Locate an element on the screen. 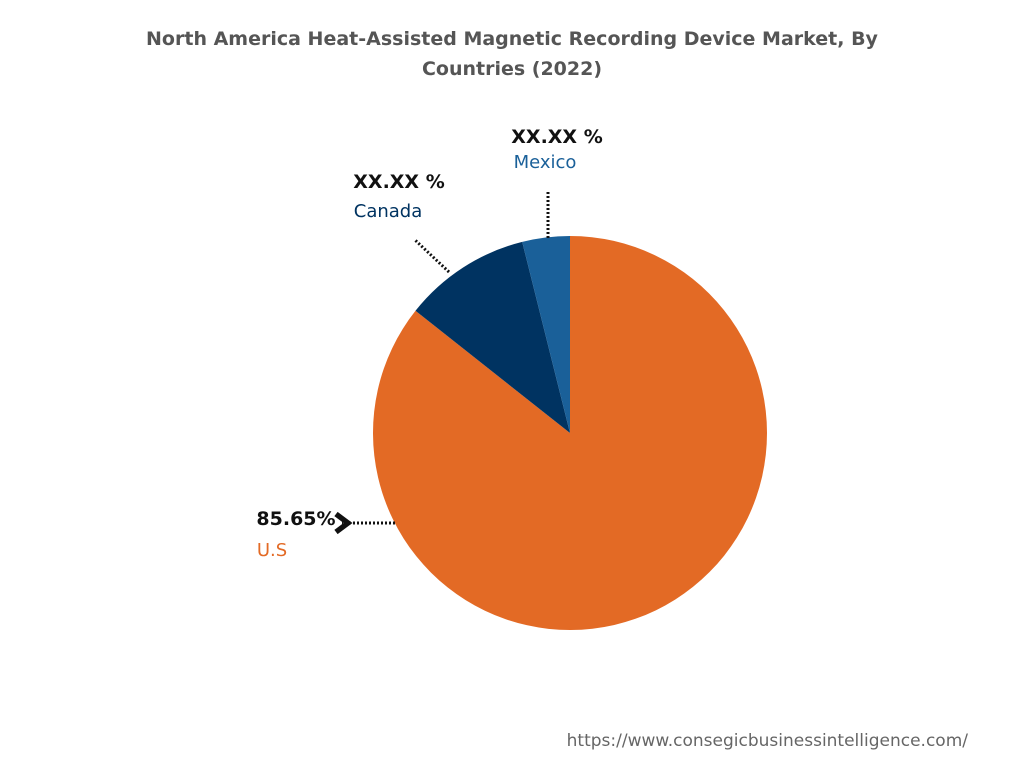 The height and width of the screenshot is (768, 1024). category-label: U.S is located at coordinates (272, 550).